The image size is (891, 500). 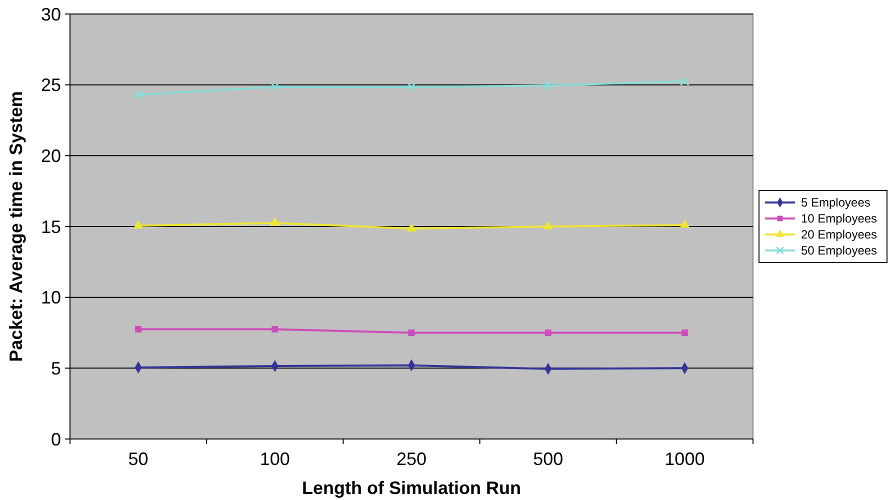 What do you see at coordinates (839, 235) in the screenshot?
I see `legend-label: 20 Employees` at bounding box center [839, 235].